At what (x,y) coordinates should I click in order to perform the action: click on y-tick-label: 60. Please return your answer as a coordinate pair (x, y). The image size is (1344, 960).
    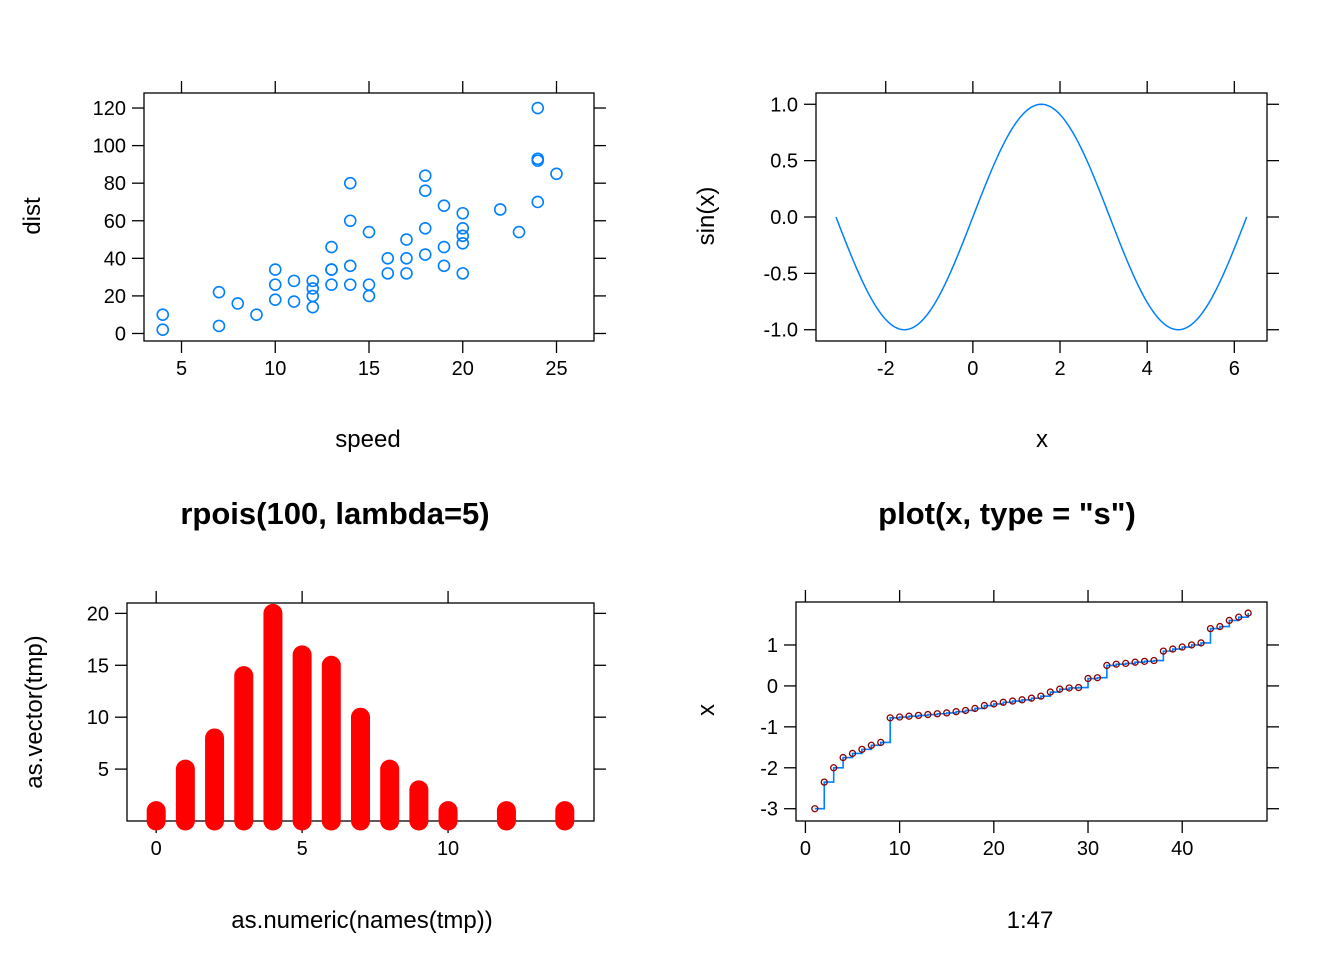
    Looking at the image, I should click on (115, 222).